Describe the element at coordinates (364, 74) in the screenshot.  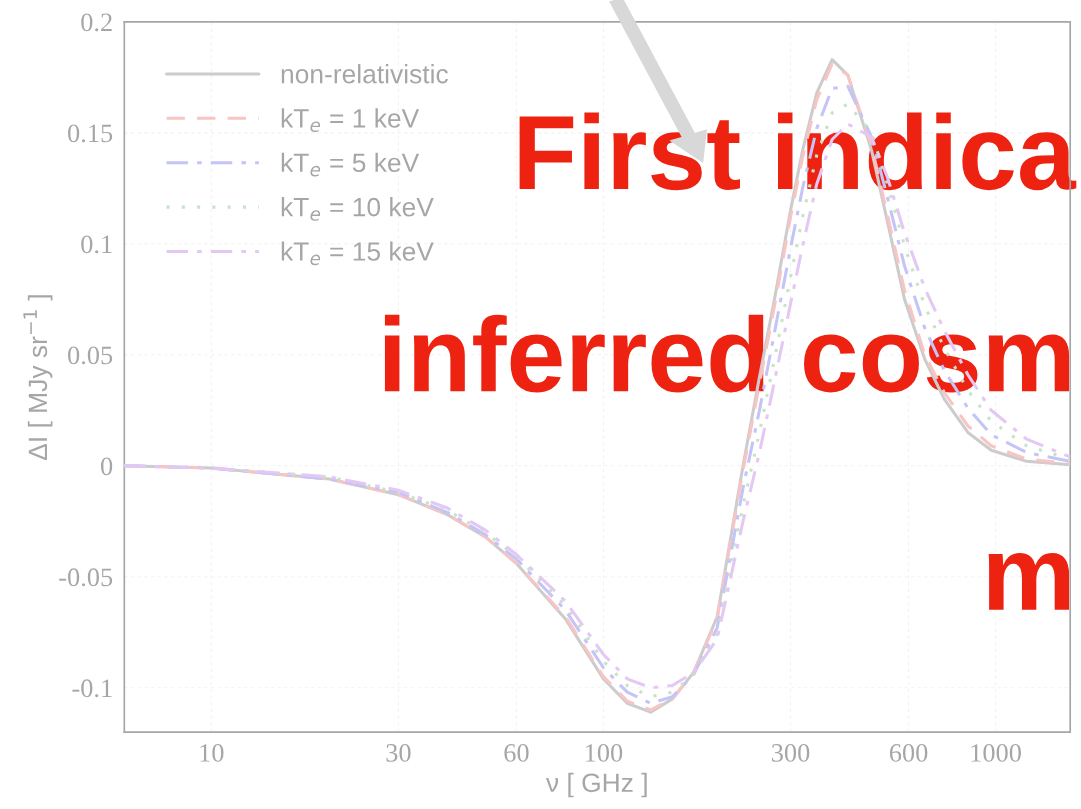
I see `legend-label: non-relativistic` at that location.